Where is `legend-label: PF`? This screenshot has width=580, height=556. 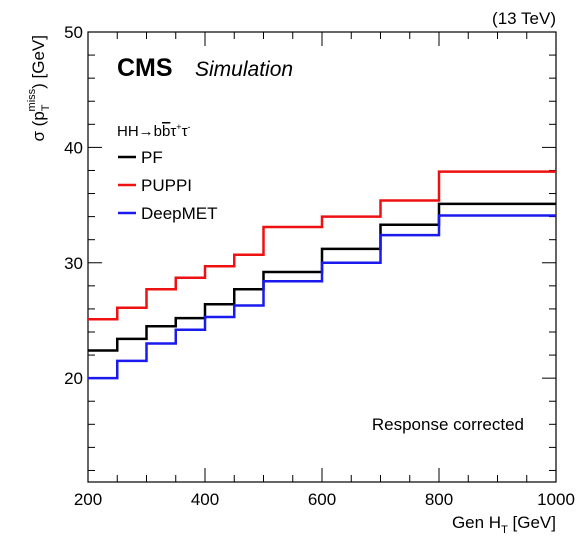 legend-label: PF is located at coordinates (152, 157).